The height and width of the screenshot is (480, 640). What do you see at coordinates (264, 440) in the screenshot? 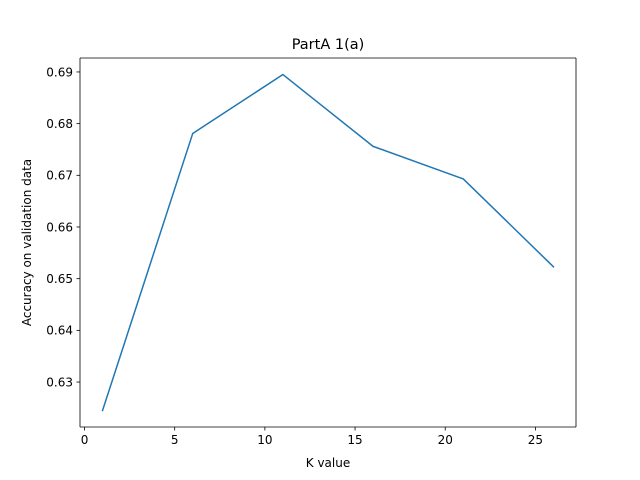
I see `x-tick-label: 10` at bounding box center [264, 440].